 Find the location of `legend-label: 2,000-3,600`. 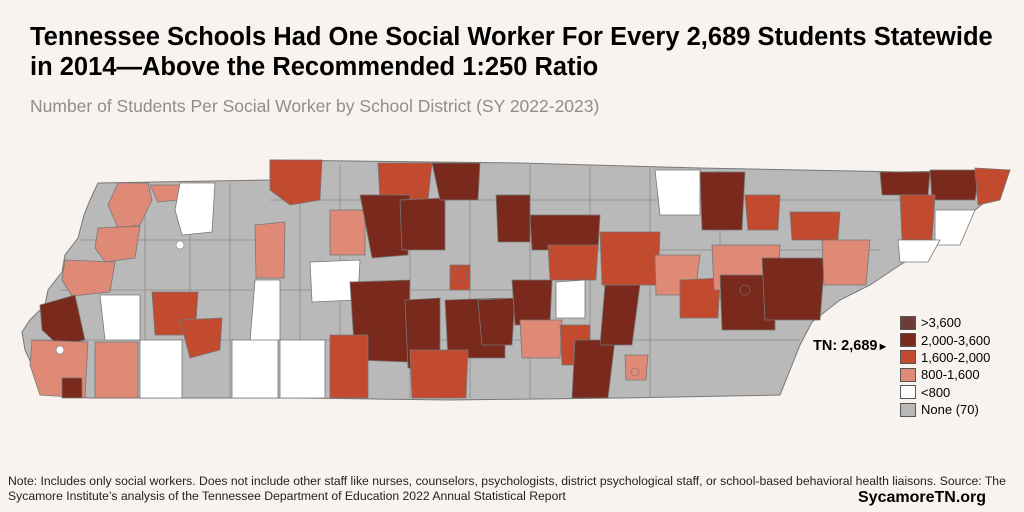

legend-label: 2,000-3,600 is located at coordinates (956, 340).